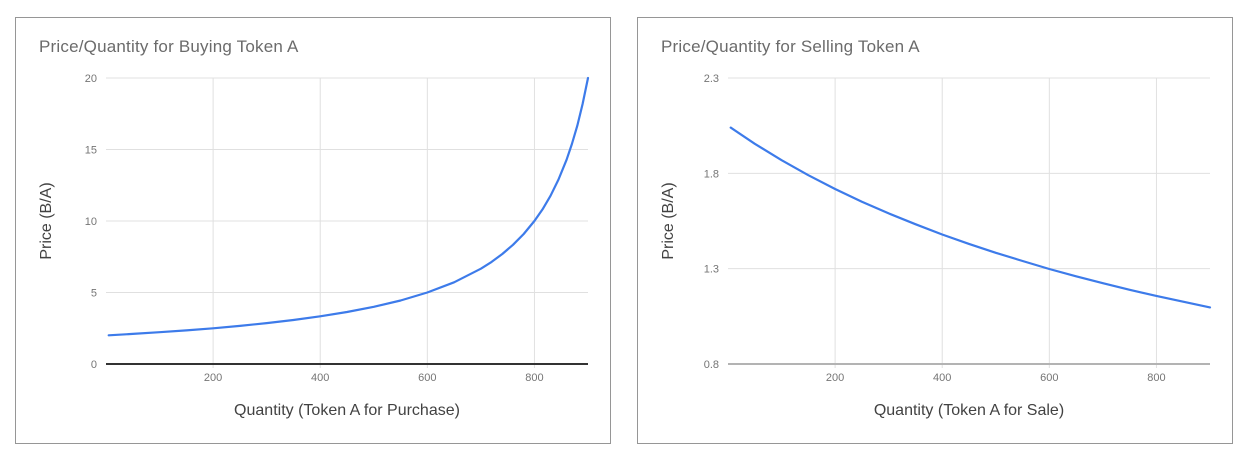  What do you see at coordinates (668, 221) in the screenshot?
I see `selling-y-axis-title: Price (B/A)` at bounding box center [668, 221].